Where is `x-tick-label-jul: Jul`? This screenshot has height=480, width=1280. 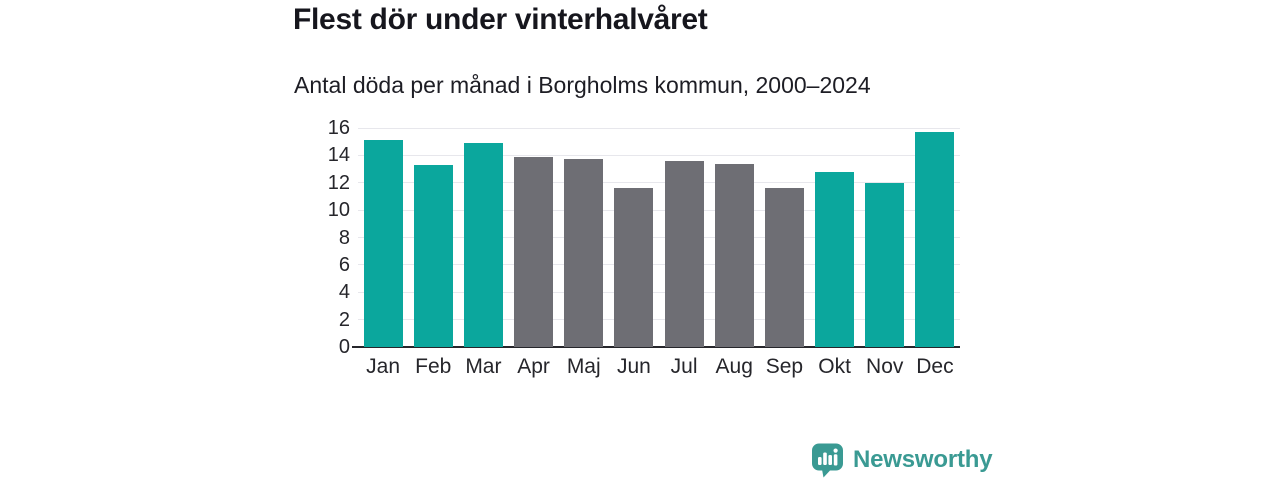
x-tick-label-jul: Jul is located at coordinates (684, 366).